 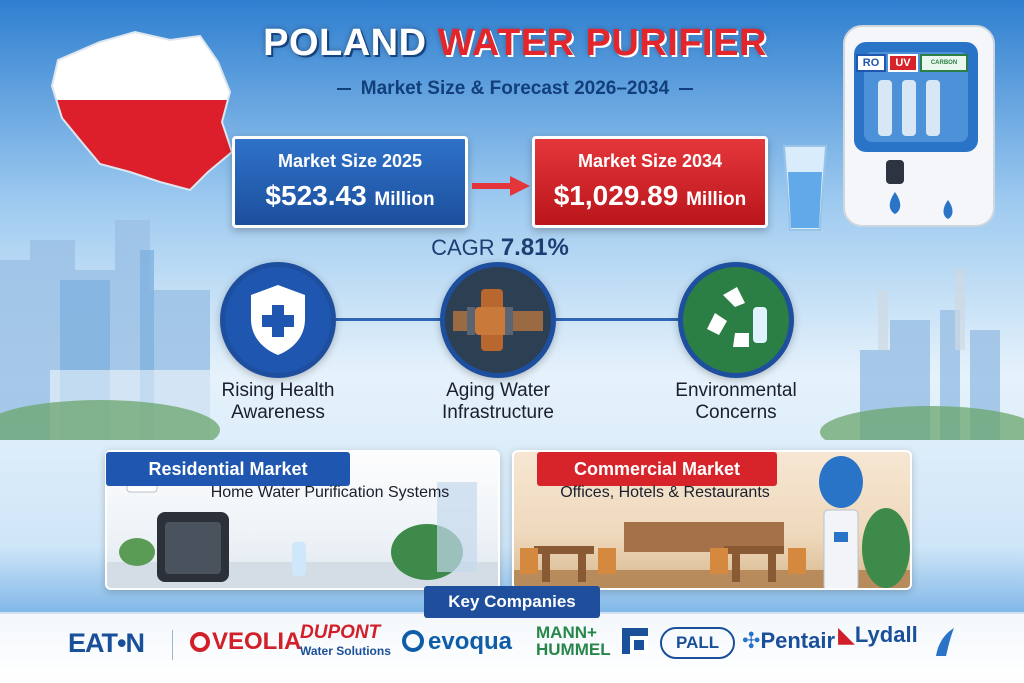 What do you see at coordinates (330, 492) in the screenshot?
I see `residential-market-subtitle: Home Water Purification Systems` at bounding box center [330, 492].